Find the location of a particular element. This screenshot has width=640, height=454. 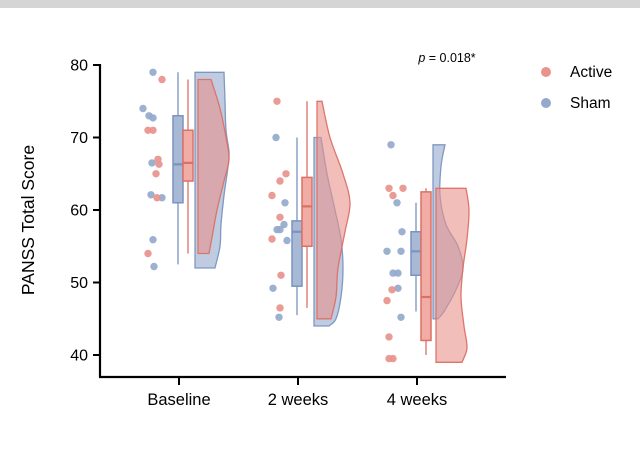

y-tick-label: 80 is located at coordinates (79, 66).